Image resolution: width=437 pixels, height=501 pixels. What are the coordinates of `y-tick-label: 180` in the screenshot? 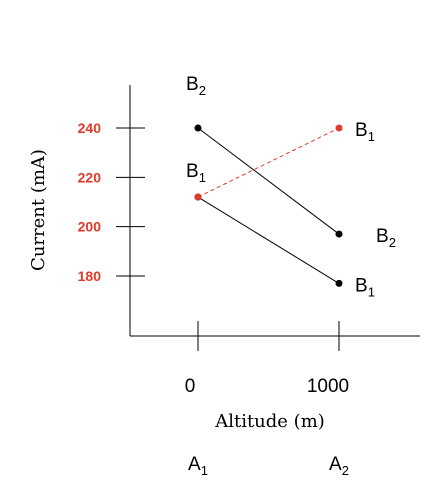 It's located at (90, 276).